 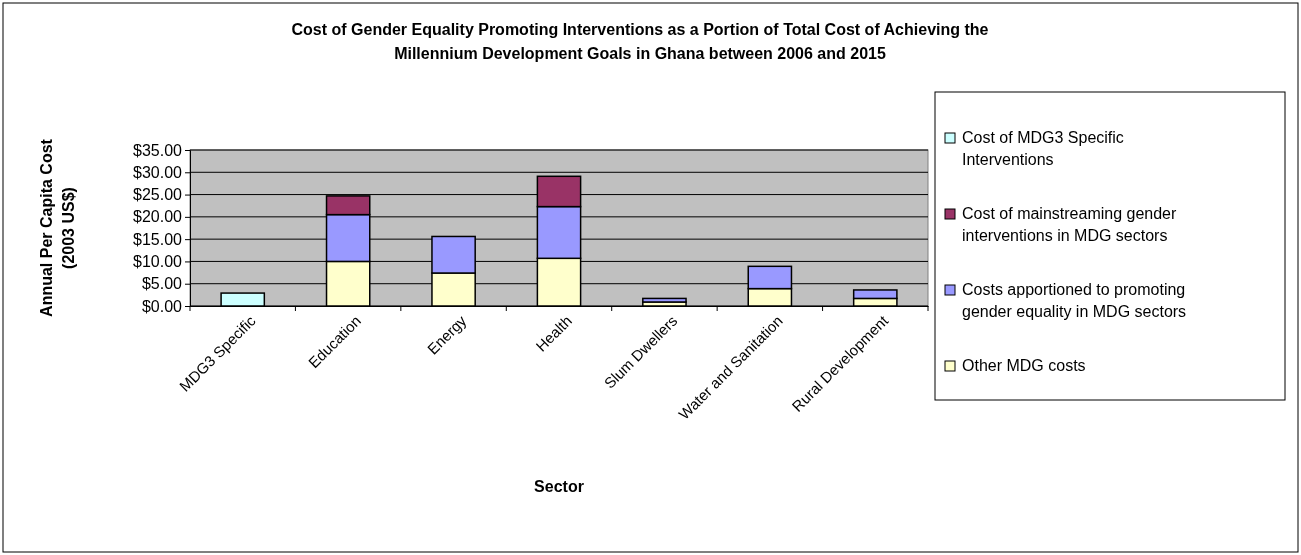 What do you see at coordinates (158, 262) in the screenshot?
I see `y-tick-label: $10.00` at bounding box center [158, 262].